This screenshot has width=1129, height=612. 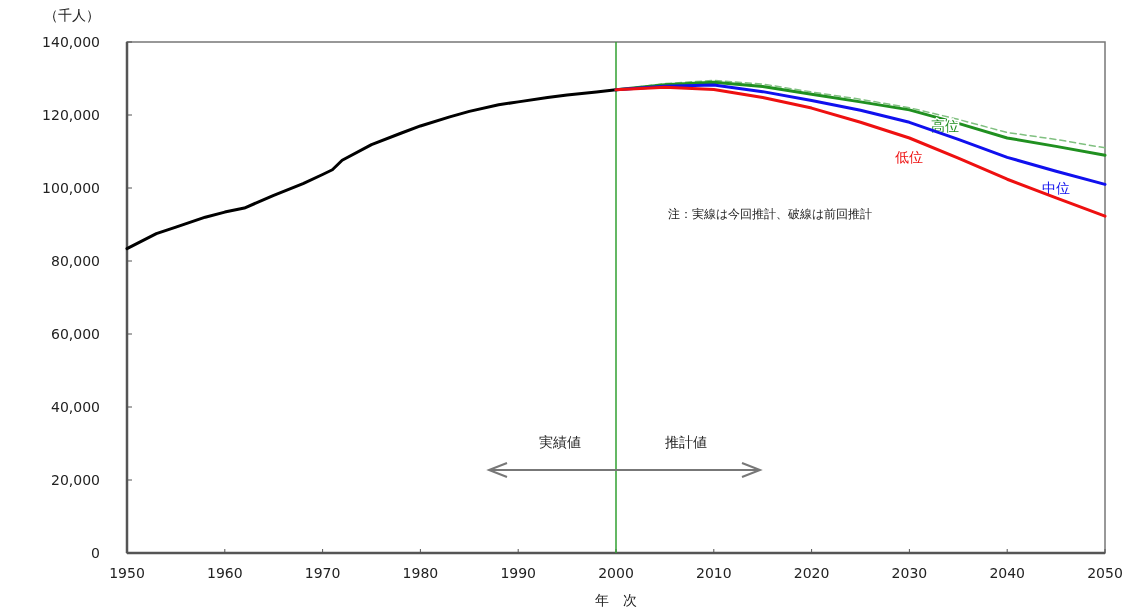 I want to click on annotation: 推計値, so click(x=686, y=442).